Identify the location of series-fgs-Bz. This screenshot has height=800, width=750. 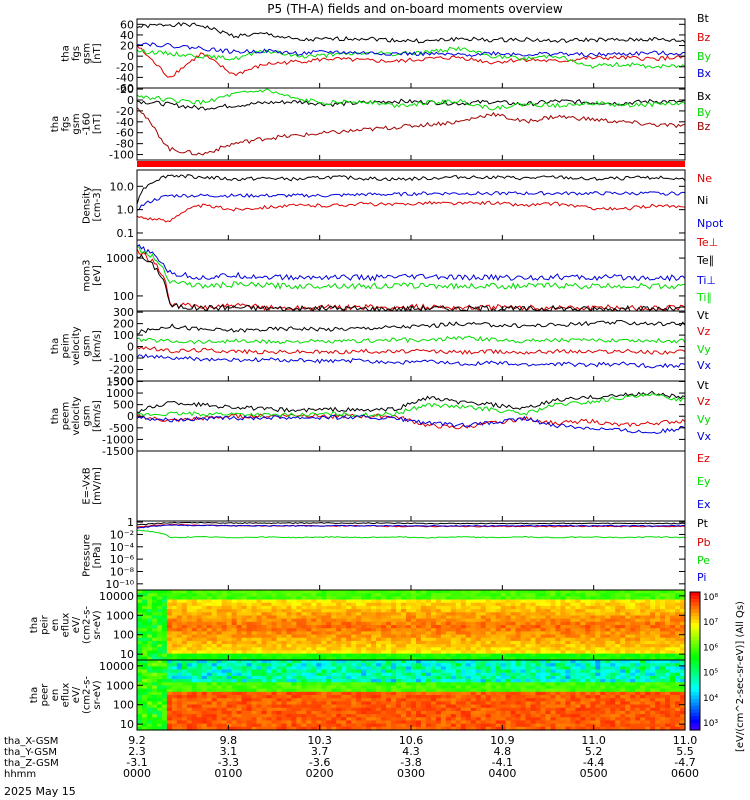
(410, 61).